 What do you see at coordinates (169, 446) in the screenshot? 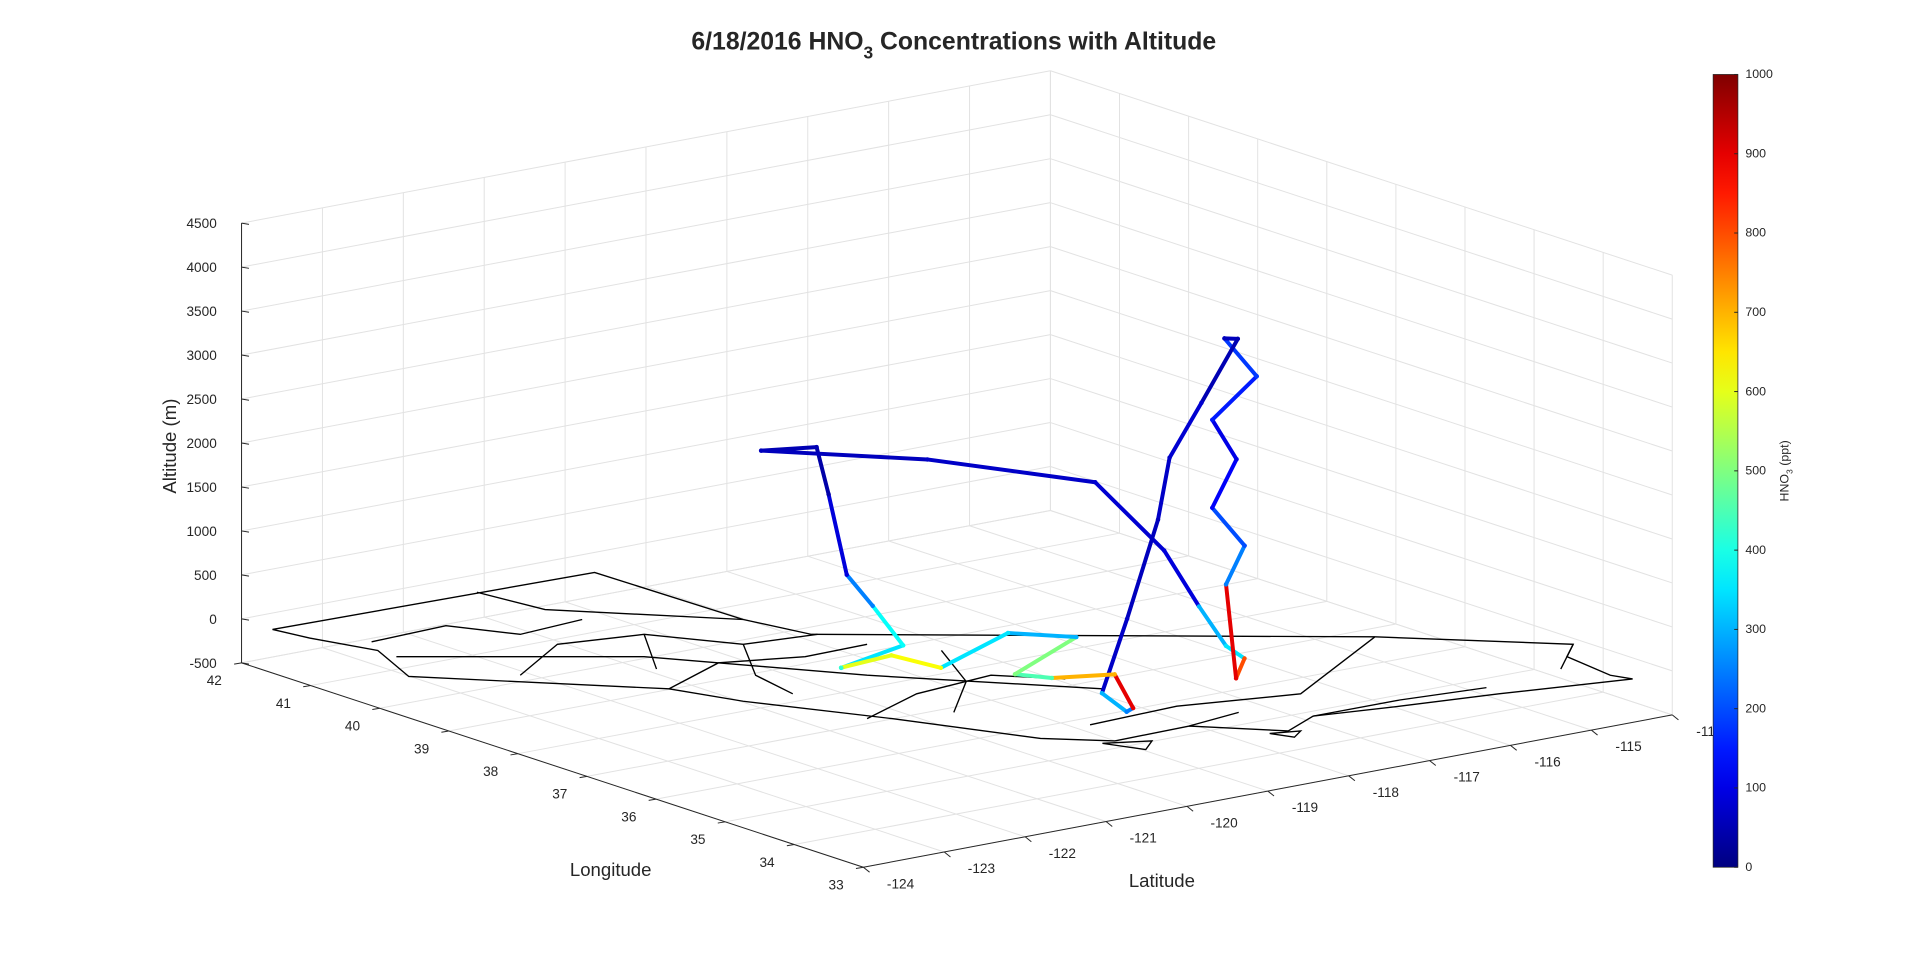
I see `z-axis-label: Altitude (m)` at bounding box center [169, 446].